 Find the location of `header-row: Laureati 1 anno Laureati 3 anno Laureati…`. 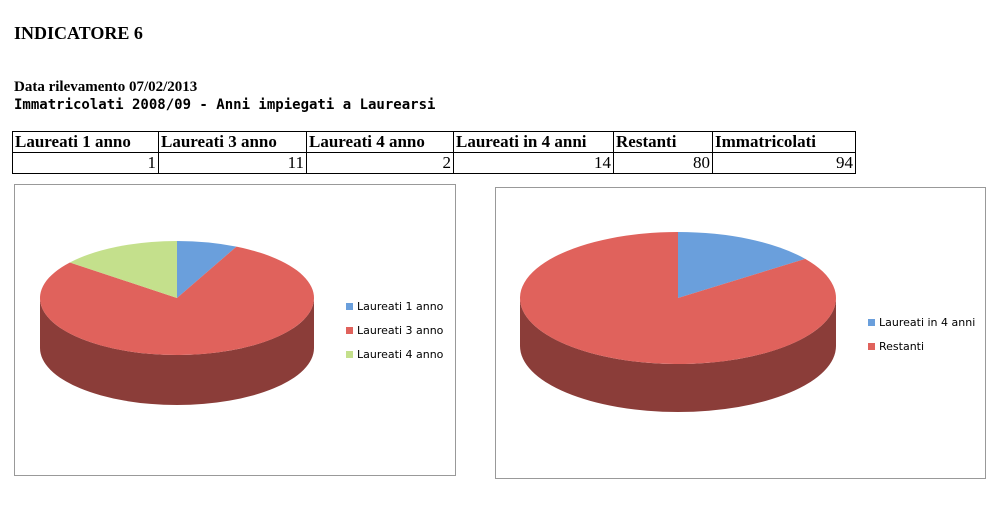

header-row: Laureati 1 anno Laureati 3 anno Laureati… is located at coordinates (434, 142).